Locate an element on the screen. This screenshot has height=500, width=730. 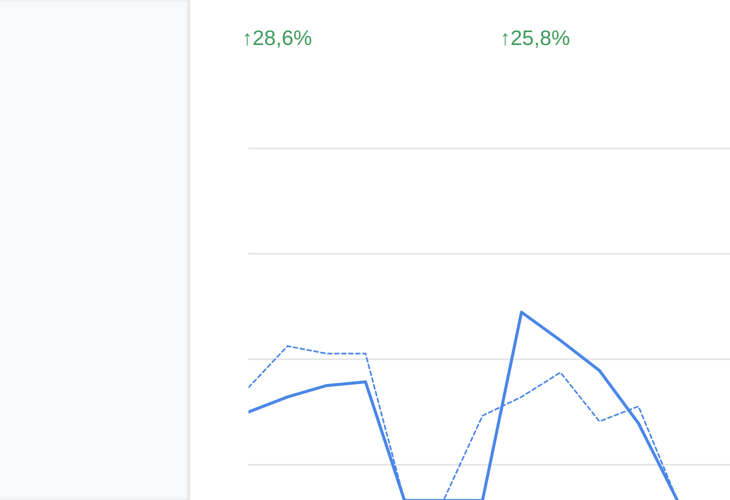
annotation: ↑28,6% is located at coordinates (277, 39).